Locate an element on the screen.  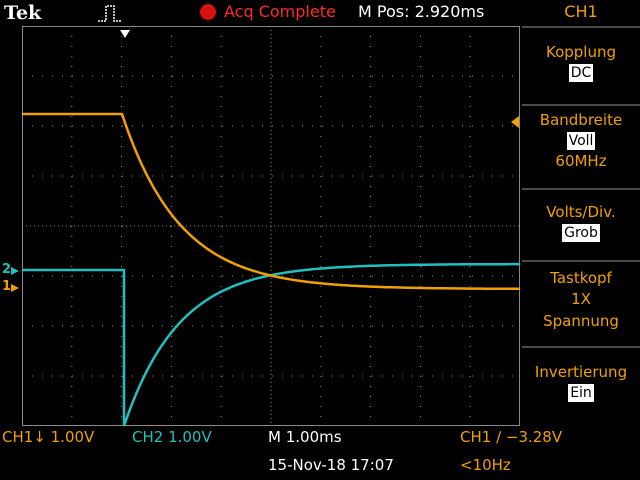
trigger-frequency: <10Hz is located at coordinates (485, 465).